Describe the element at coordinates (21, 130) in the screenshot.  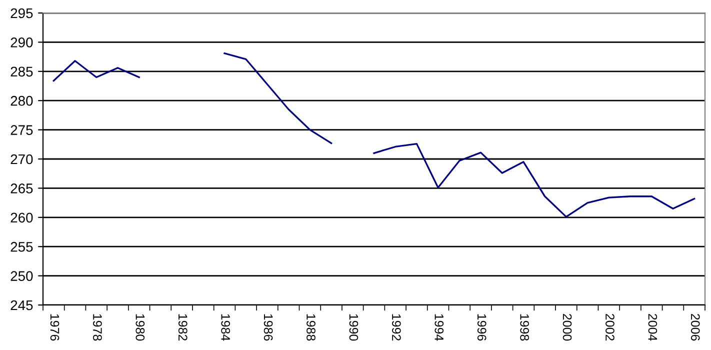
I see `y-tick-label: 275` at that location.